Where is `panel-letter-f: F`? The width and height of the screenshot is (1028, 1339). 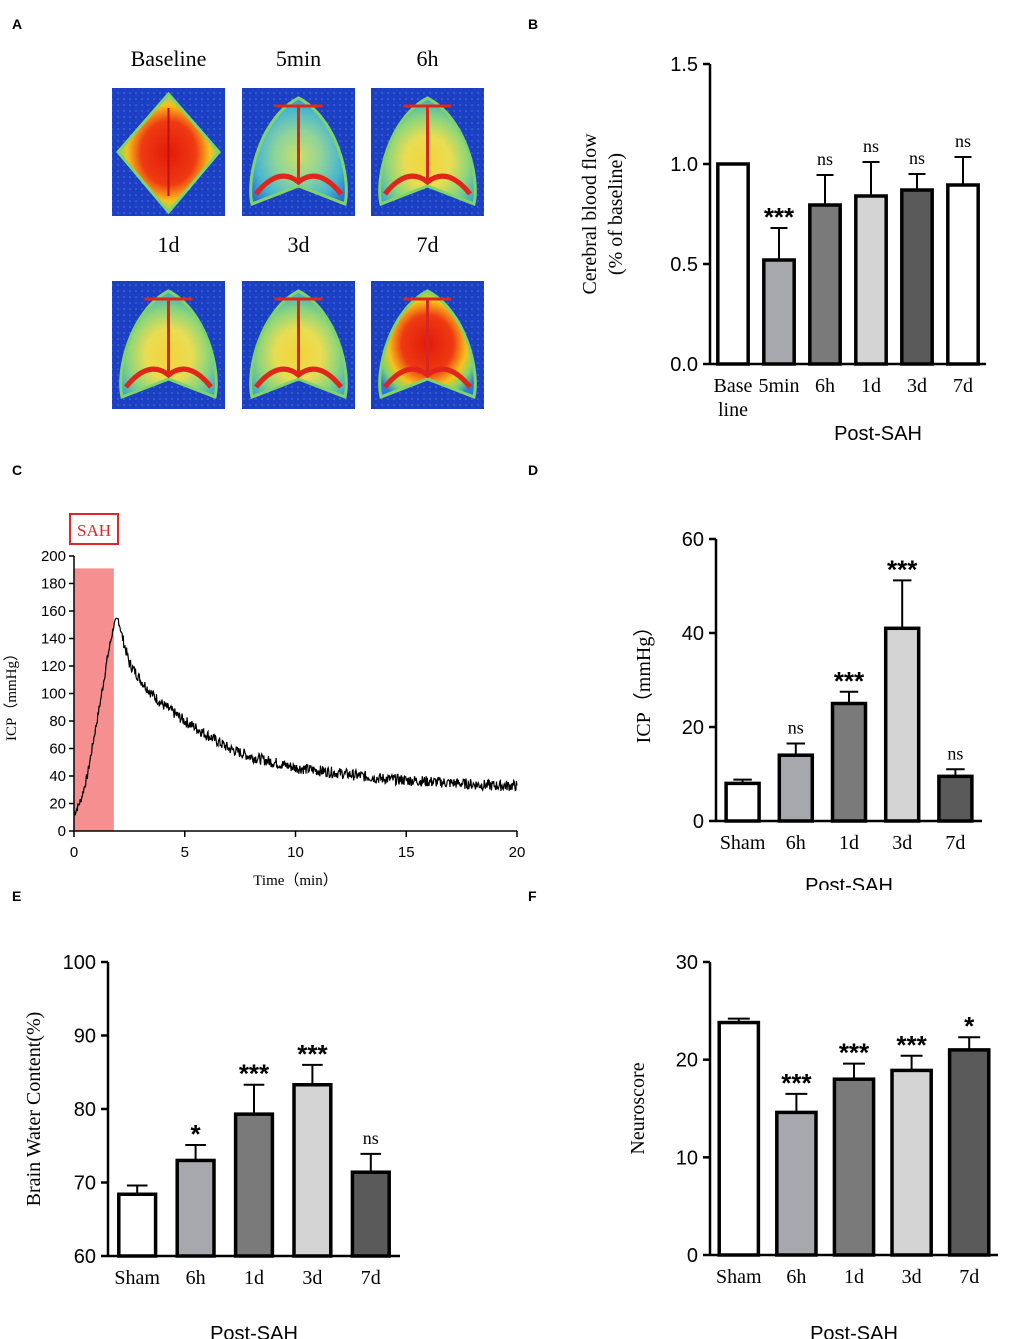
panel-letter-f: F is located at coordinates (532, 896).